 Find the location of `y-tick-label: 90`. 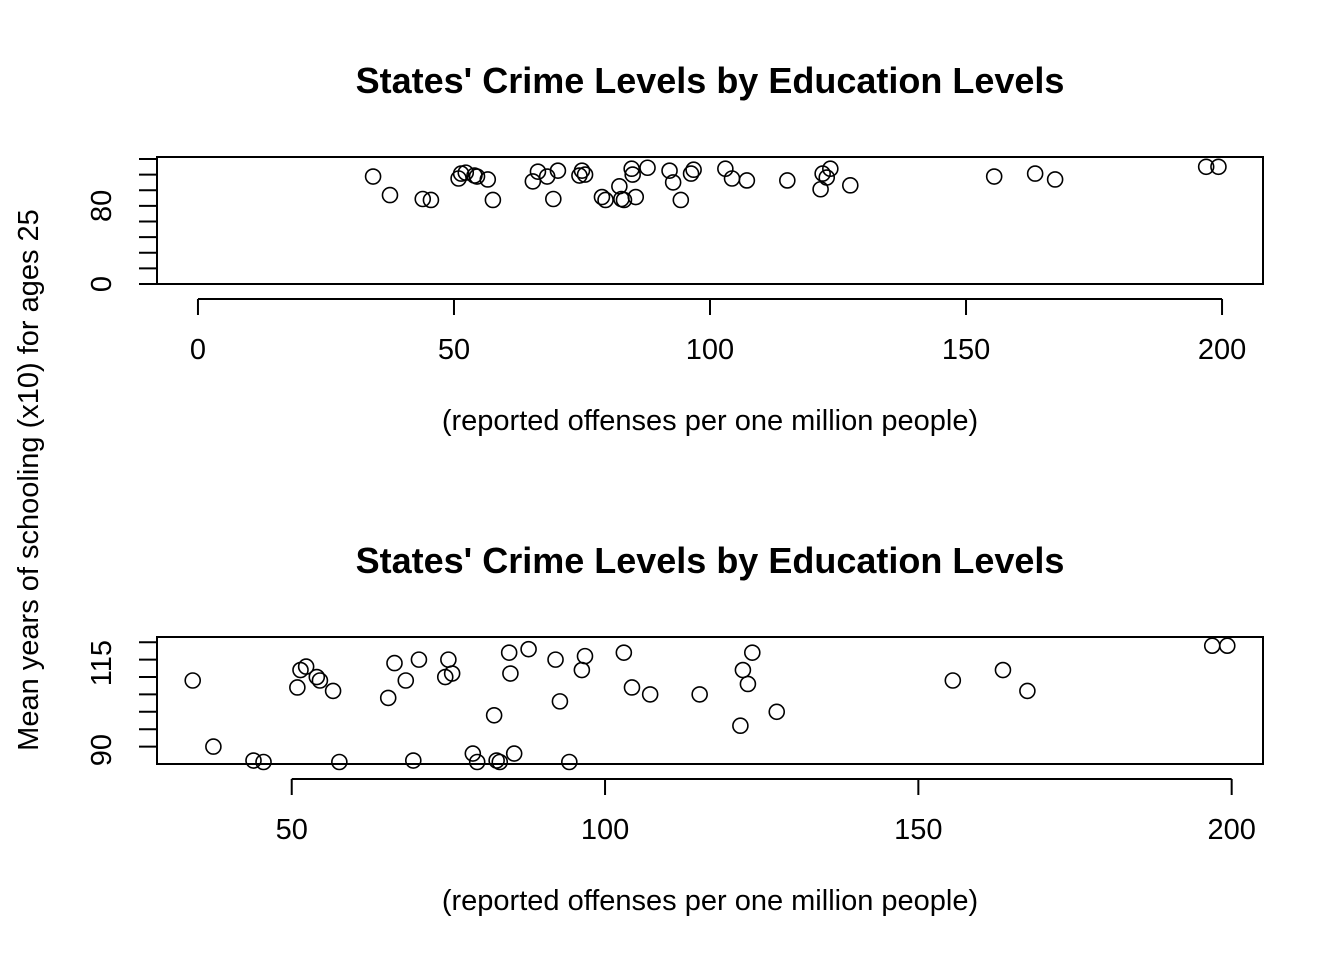

y-tick-label: 90 is located at coordinates (102, 750).